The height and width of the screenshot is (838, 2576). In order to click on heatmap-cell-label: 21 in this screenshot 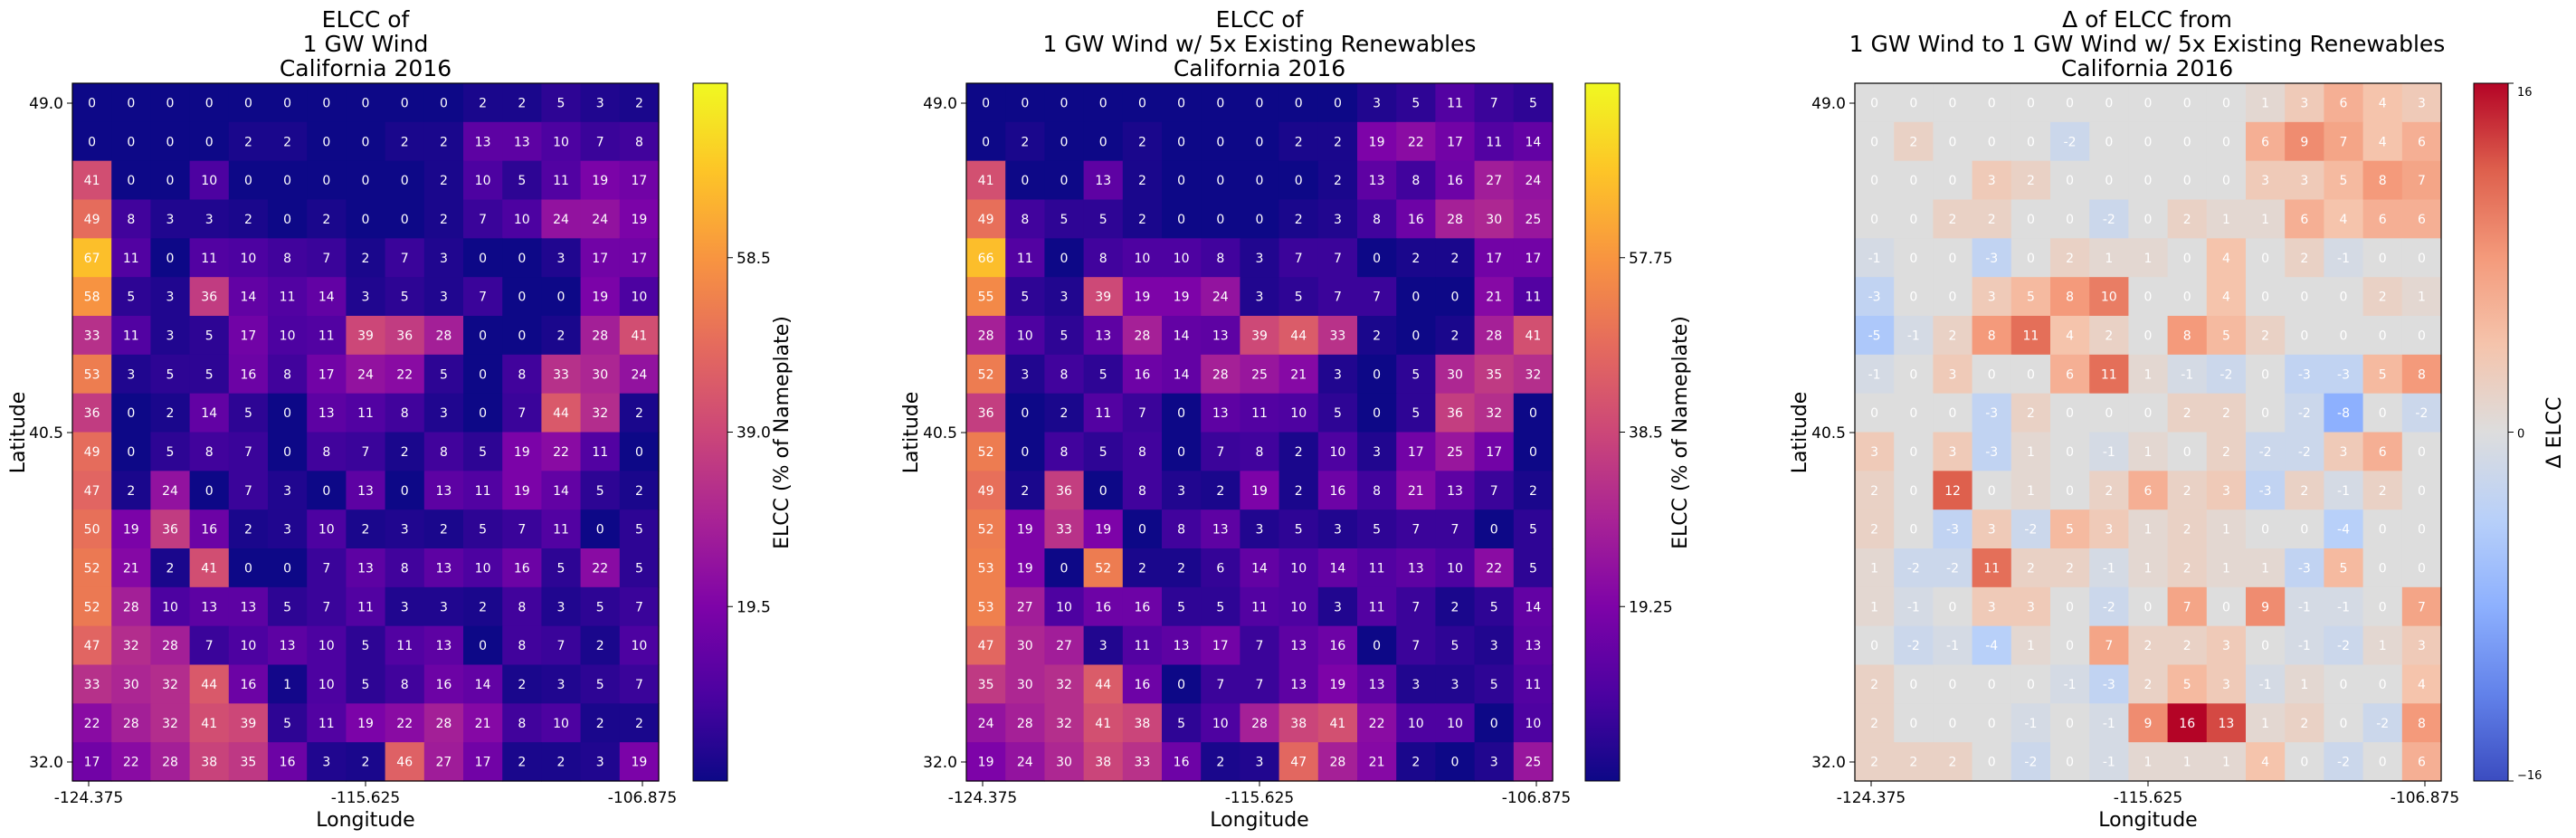, I will do `click(131, 568)`.